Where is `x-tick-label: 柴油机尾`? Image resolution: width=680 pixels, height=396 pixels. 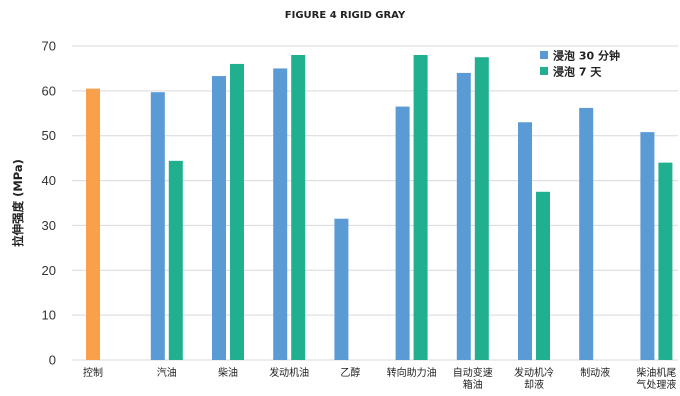
x-tick-label: 柴油机尾 is located at coordinates (656, 372).